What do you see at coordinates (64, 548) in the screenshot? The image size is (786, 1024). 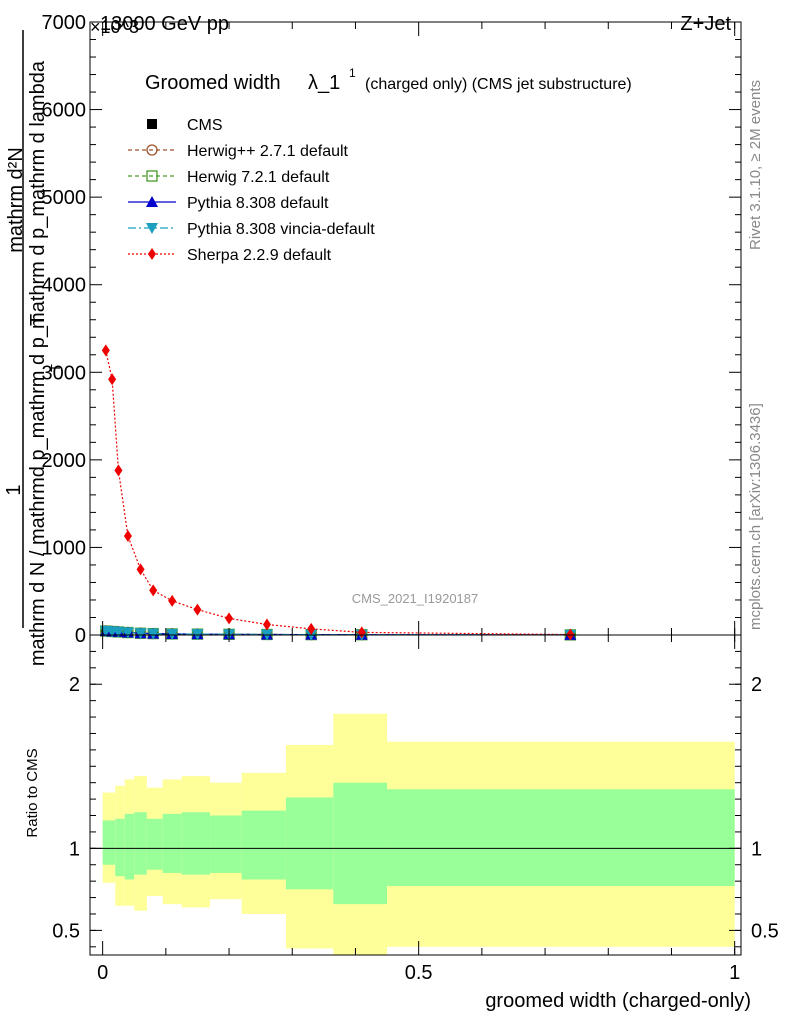 I see `main-ytick-label: 1000` at bounding box center [64, 548].